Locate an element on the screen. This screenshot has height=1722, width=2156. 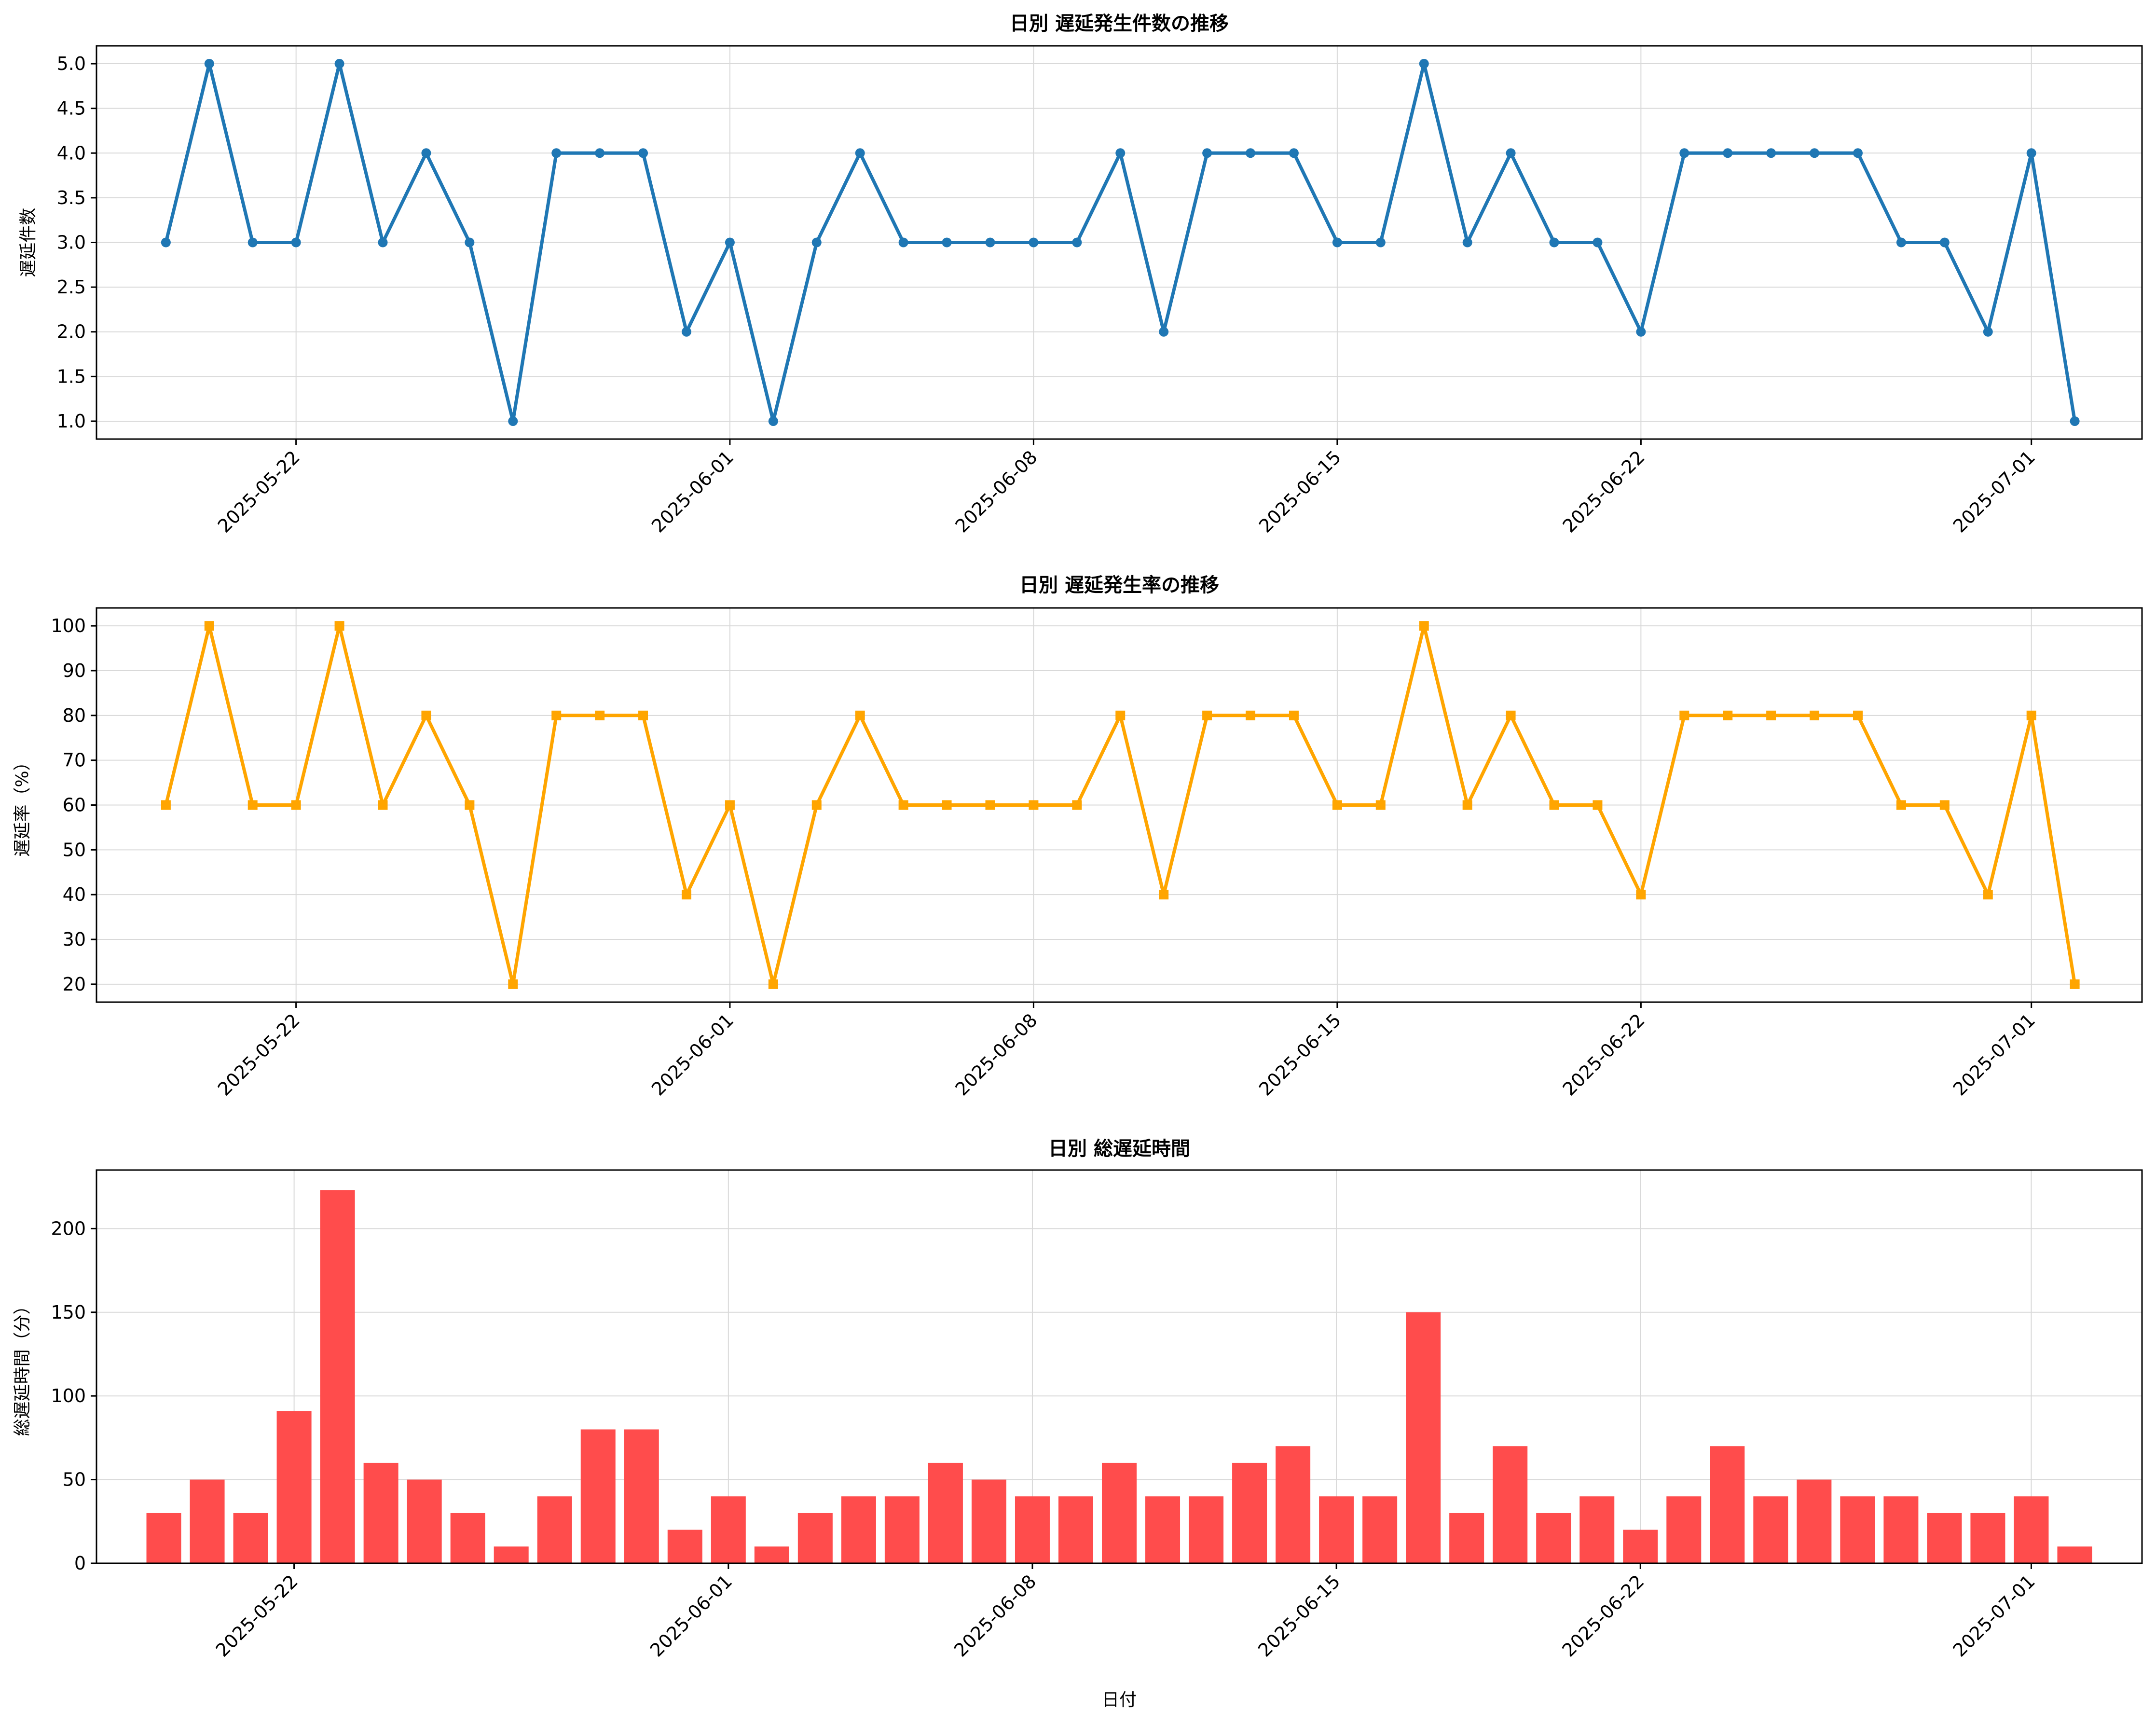
y-tick-label: 2.5 is located at coordinates (71, 287).